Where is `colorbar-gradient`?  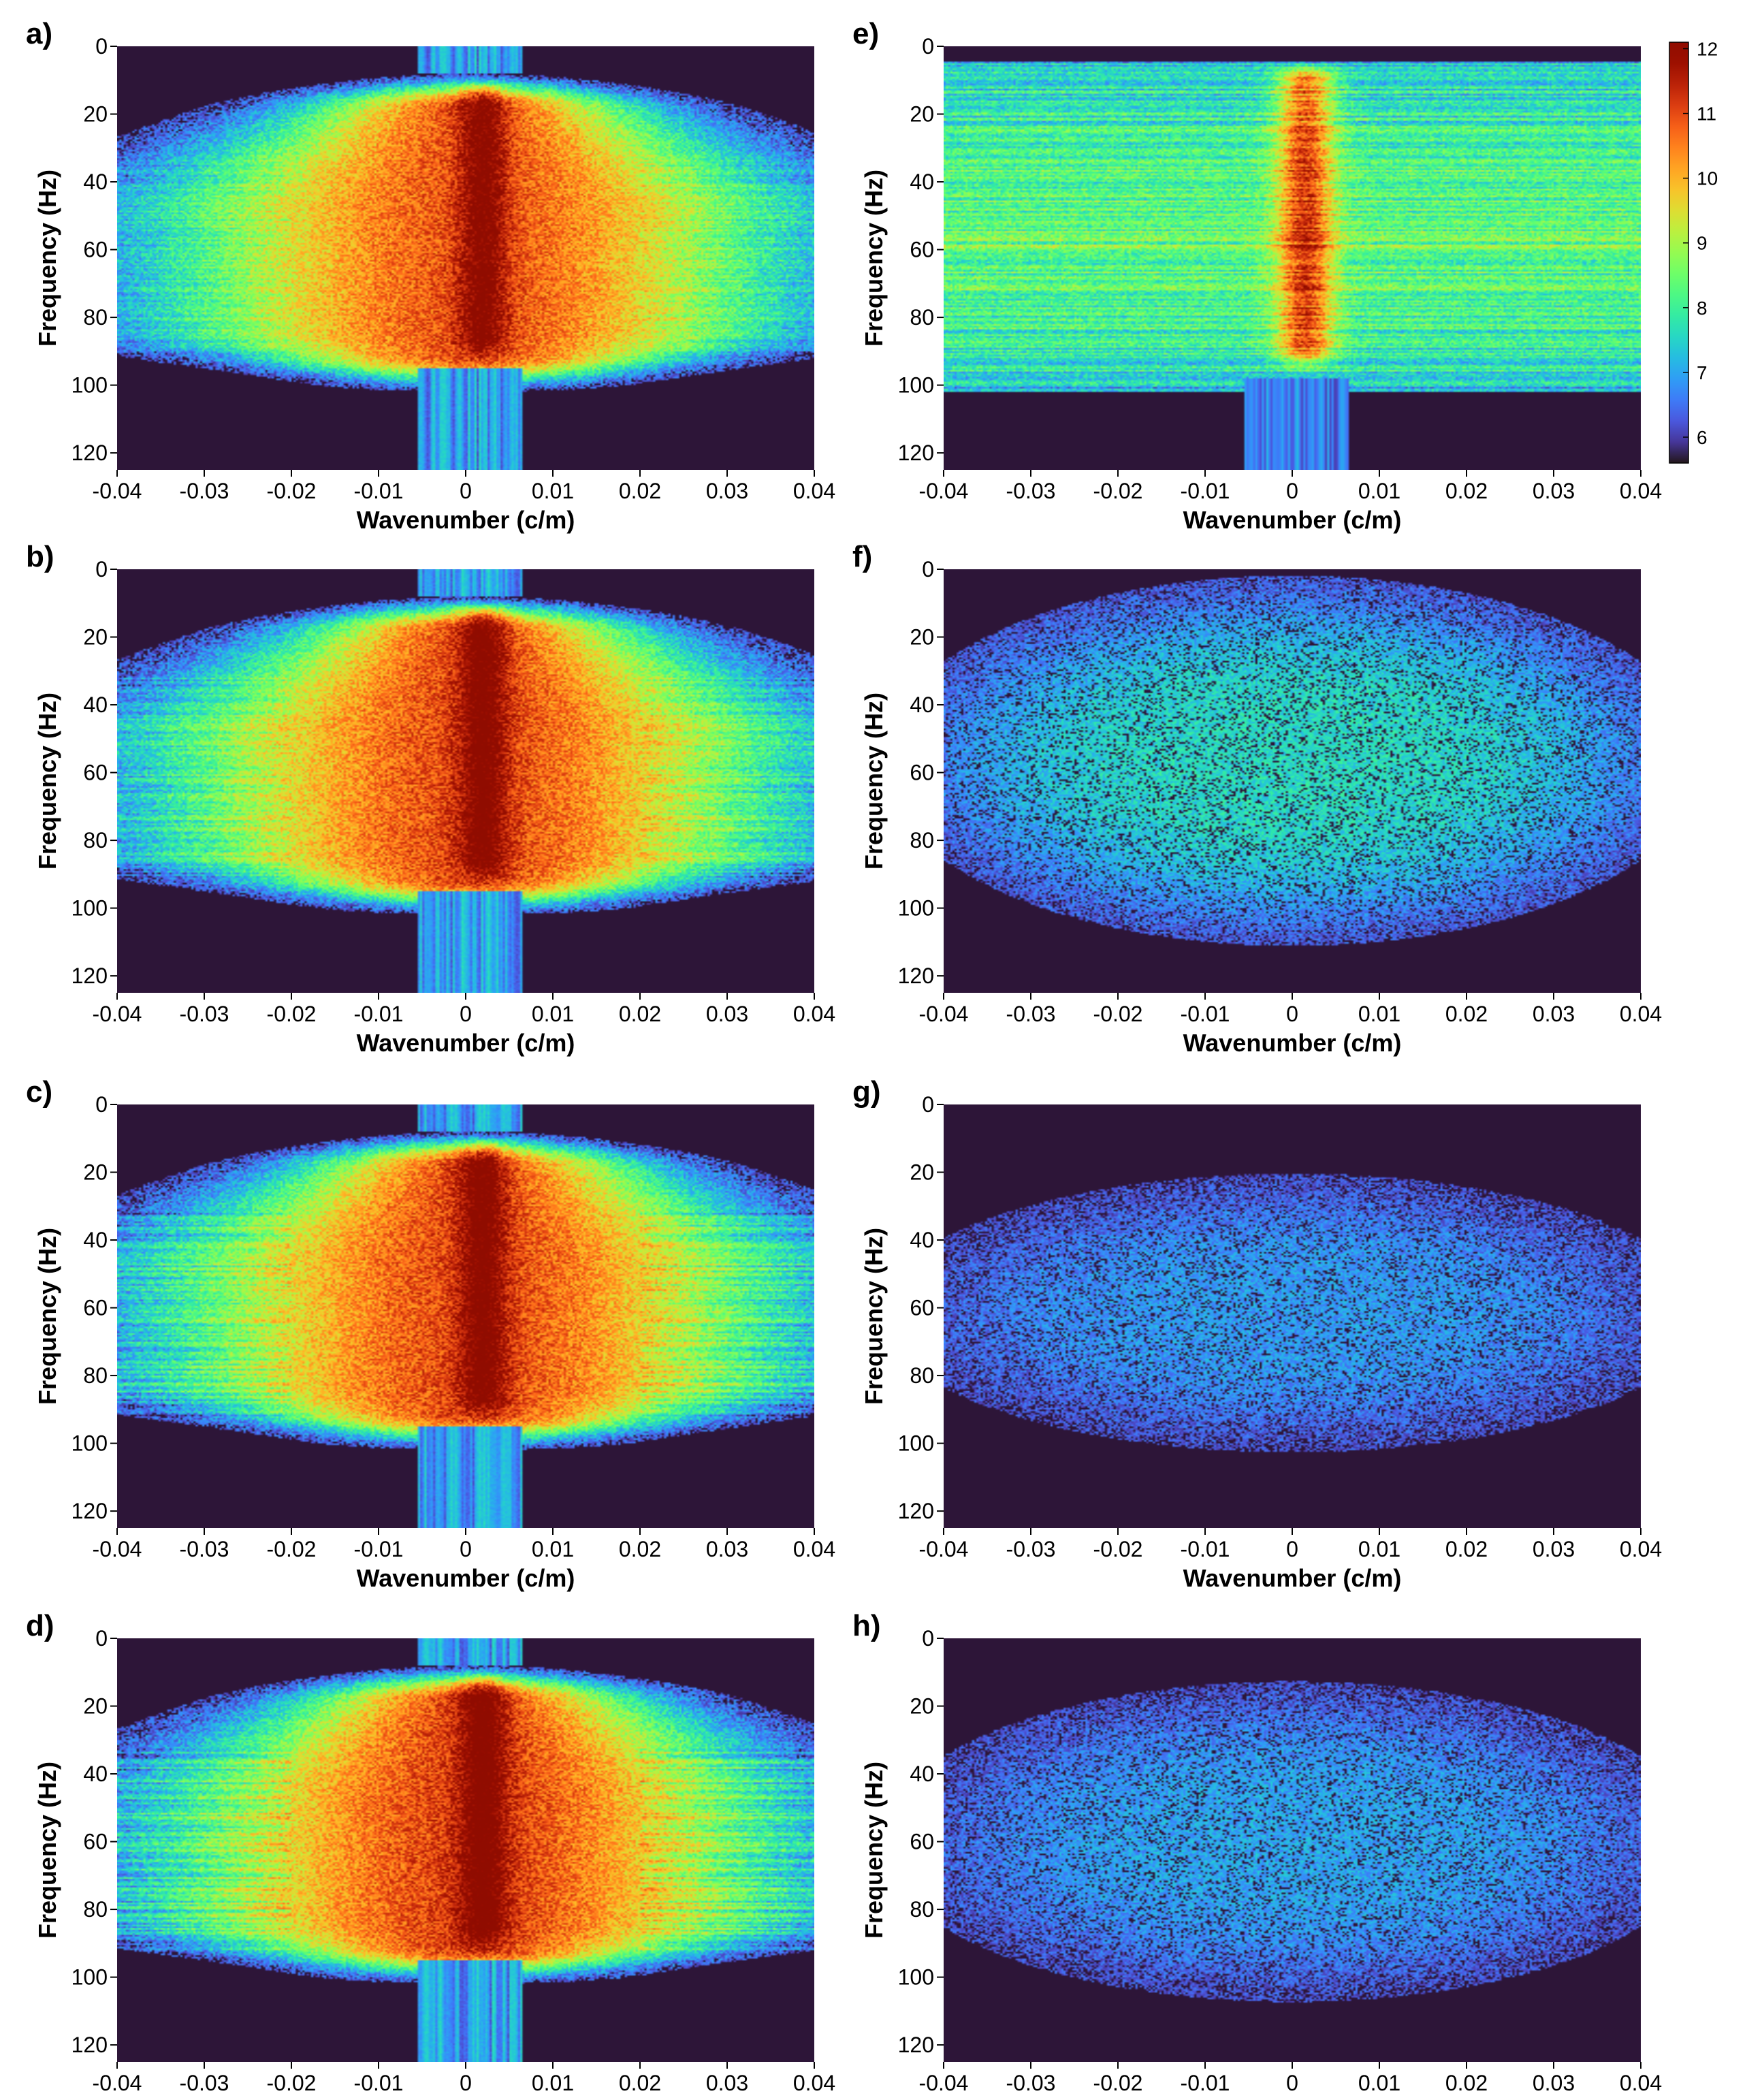 colorbar-gradient is located at coordinates (1679, 253).